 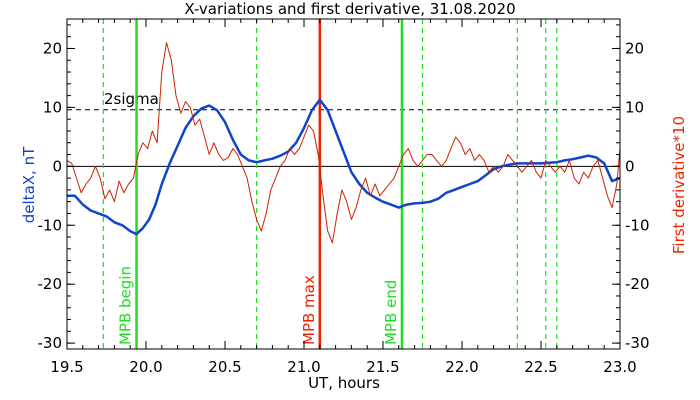 I want to click on x-tick-label: 20.0, so click(x=145, y=367).